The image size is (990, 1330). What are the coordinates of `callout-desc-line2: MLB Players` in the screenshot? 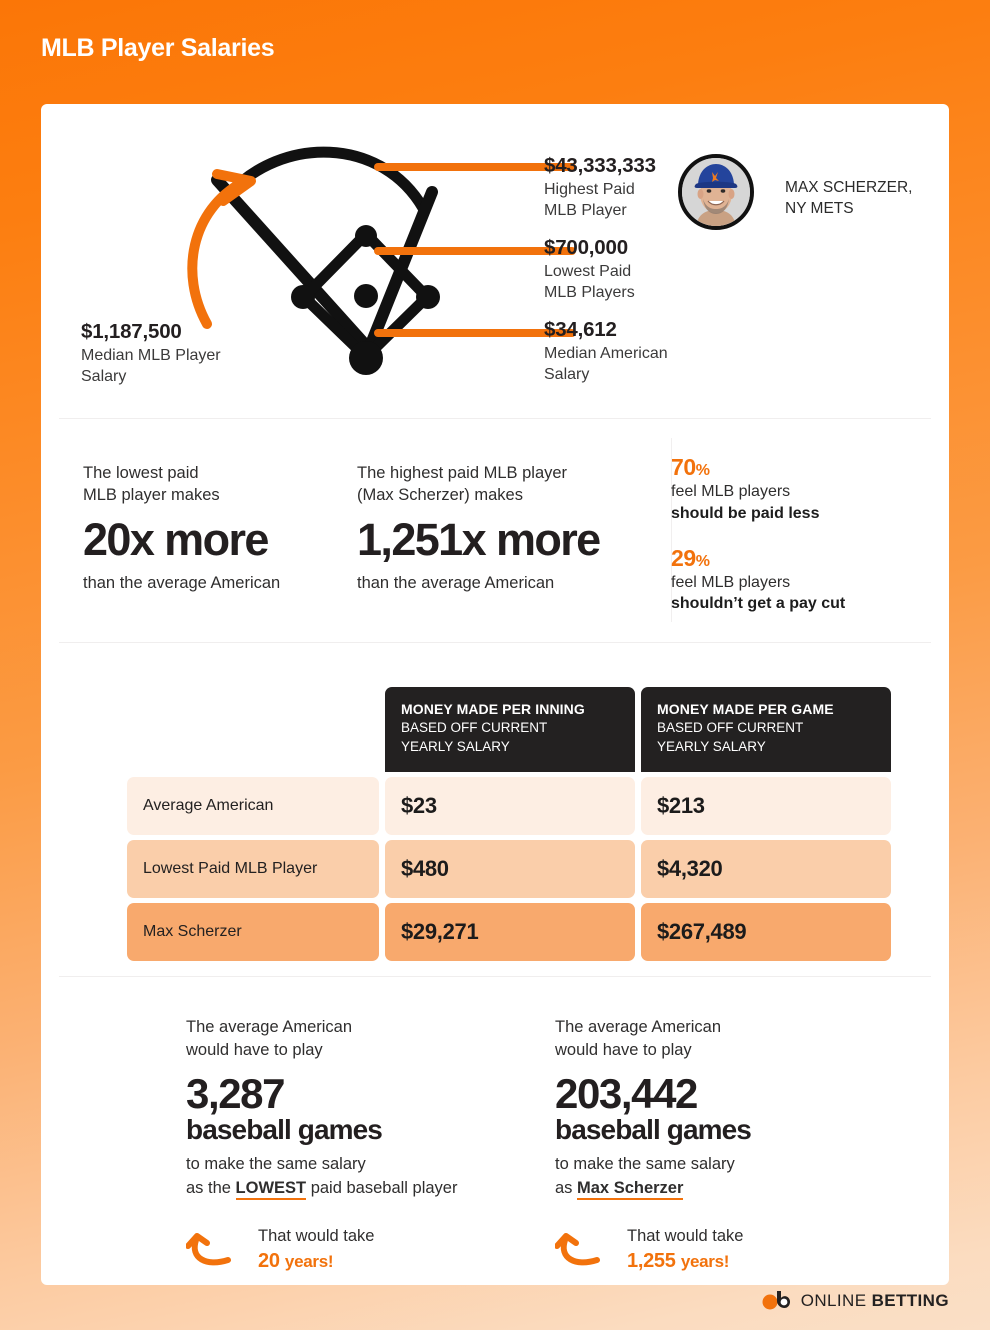 It's located at (589, 292).